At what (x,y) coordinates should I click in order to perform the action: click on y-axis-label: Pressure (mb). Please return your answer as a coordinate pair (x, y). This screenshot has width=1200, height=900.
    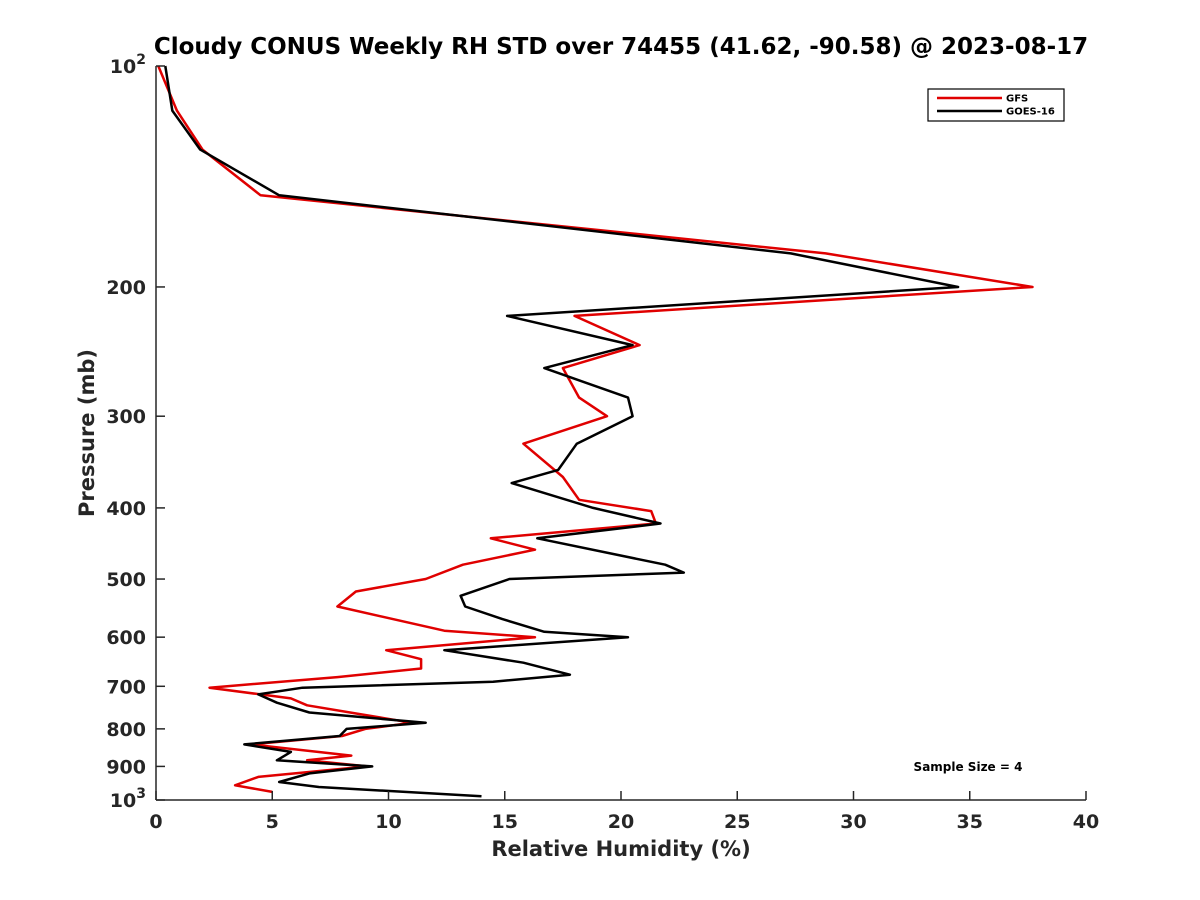
    Looking at the image, I should click on (87, 433).